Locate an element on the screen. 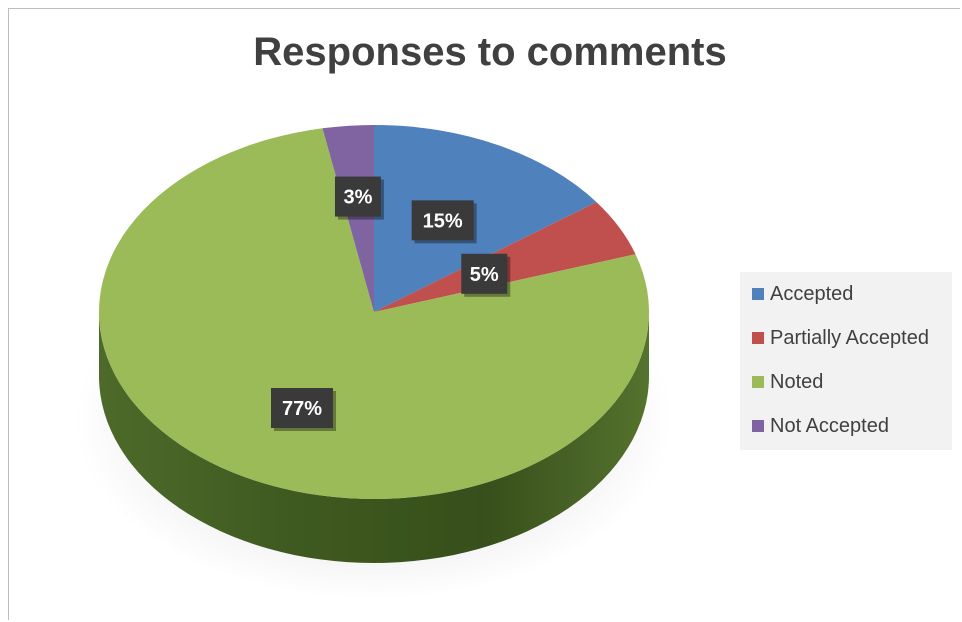 This screenshot has width=962, height=622. legend-item-accepted: Accepted is located at coordinates (802, 294).